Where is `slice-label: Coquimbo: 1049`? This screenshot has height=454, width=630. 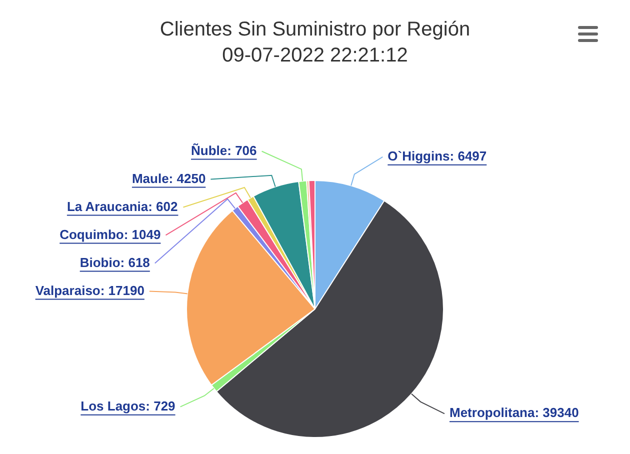 slice-label: Coquimbo: 1049 is located at coordinates (110, 234).